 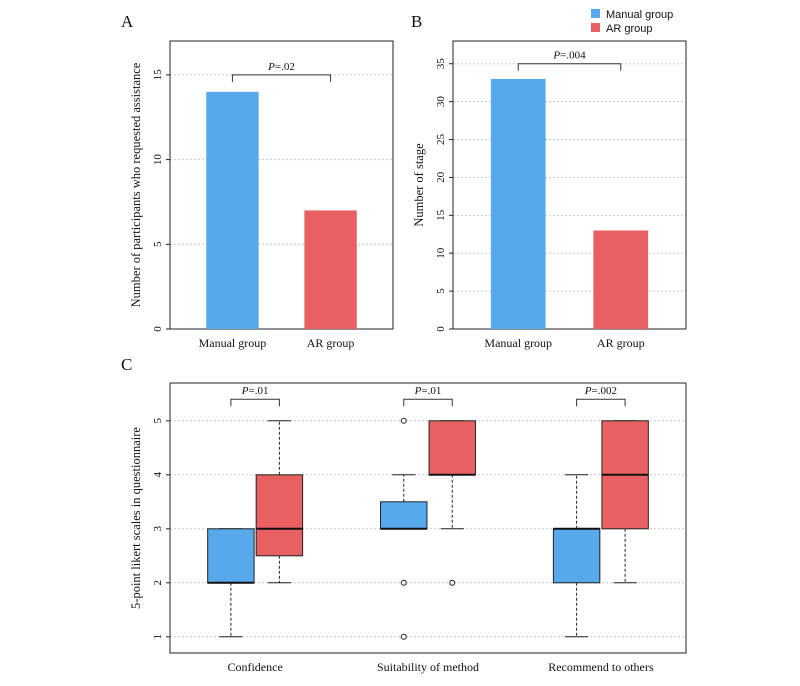 What do you see at coordinates (281, 185) in the screenshot?
I see `panel-a-frame` at bounding box center [281, 185].